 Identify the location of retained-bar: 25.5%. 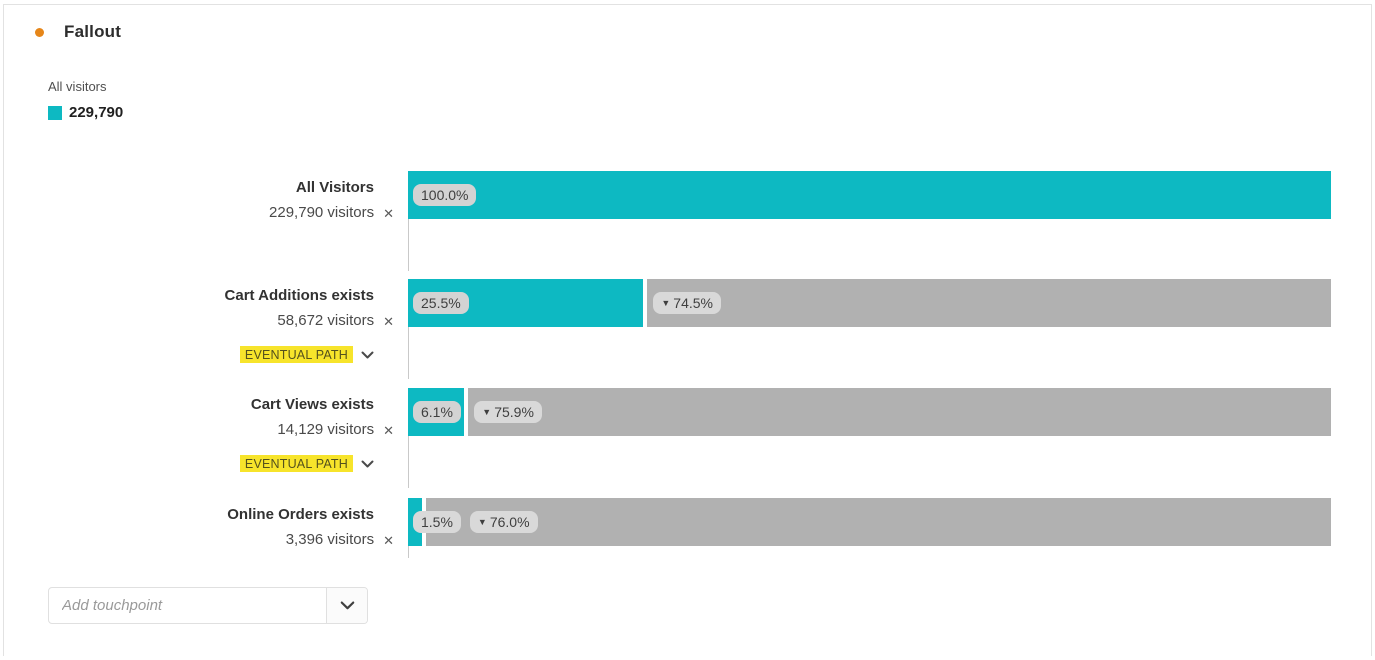
(526, 303).